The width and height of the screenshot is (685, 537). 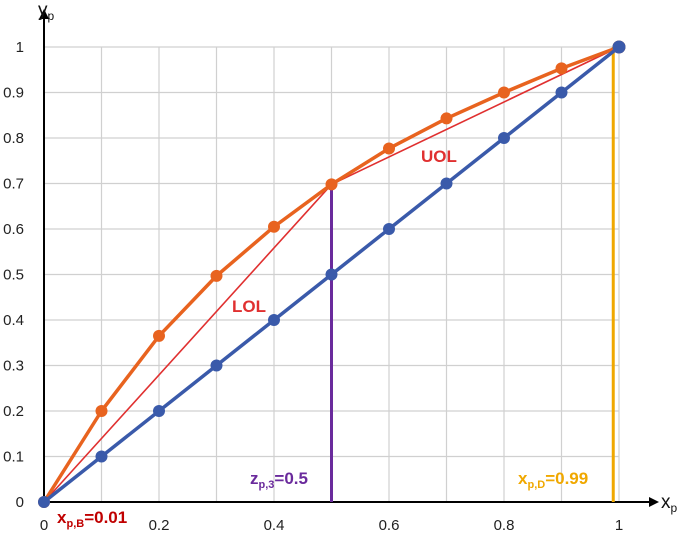 What do you see at coordinates (553, 480) in the screenshot?
I see `xpd-label: xp,D=0.99` at bounding box center [553, 480].